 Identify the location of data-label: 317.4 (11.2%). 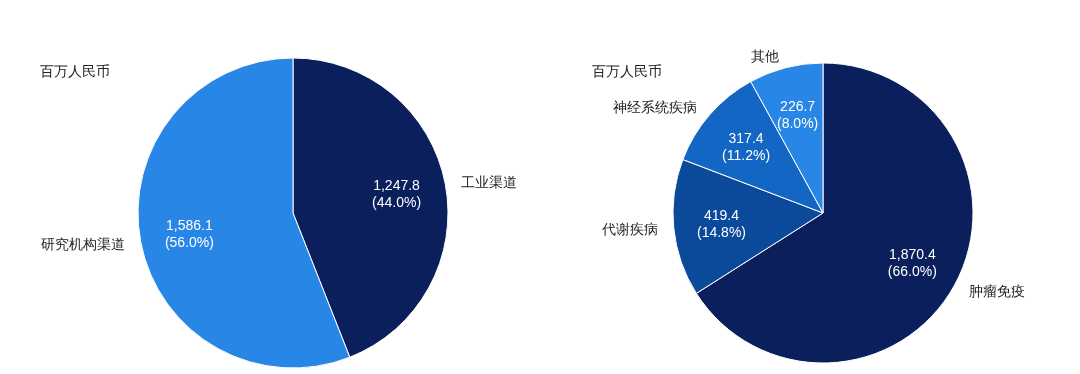
(746, 147).